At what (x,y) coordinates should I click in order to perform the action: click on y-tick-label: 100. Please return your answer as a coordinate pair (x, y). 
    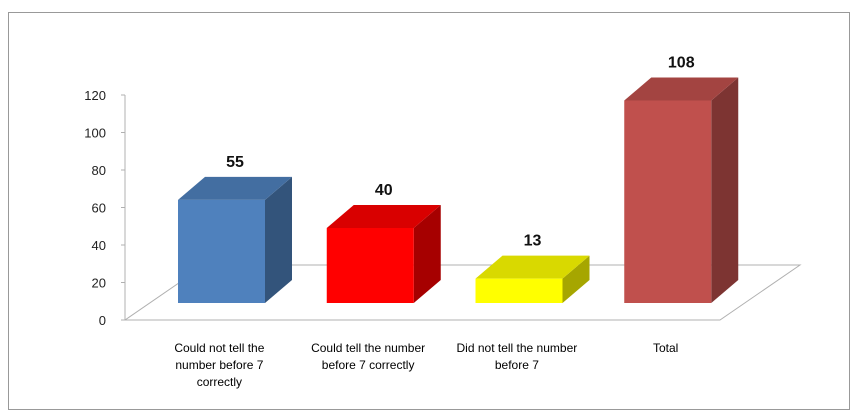
    Looking at the image, I should click on (95, 133).